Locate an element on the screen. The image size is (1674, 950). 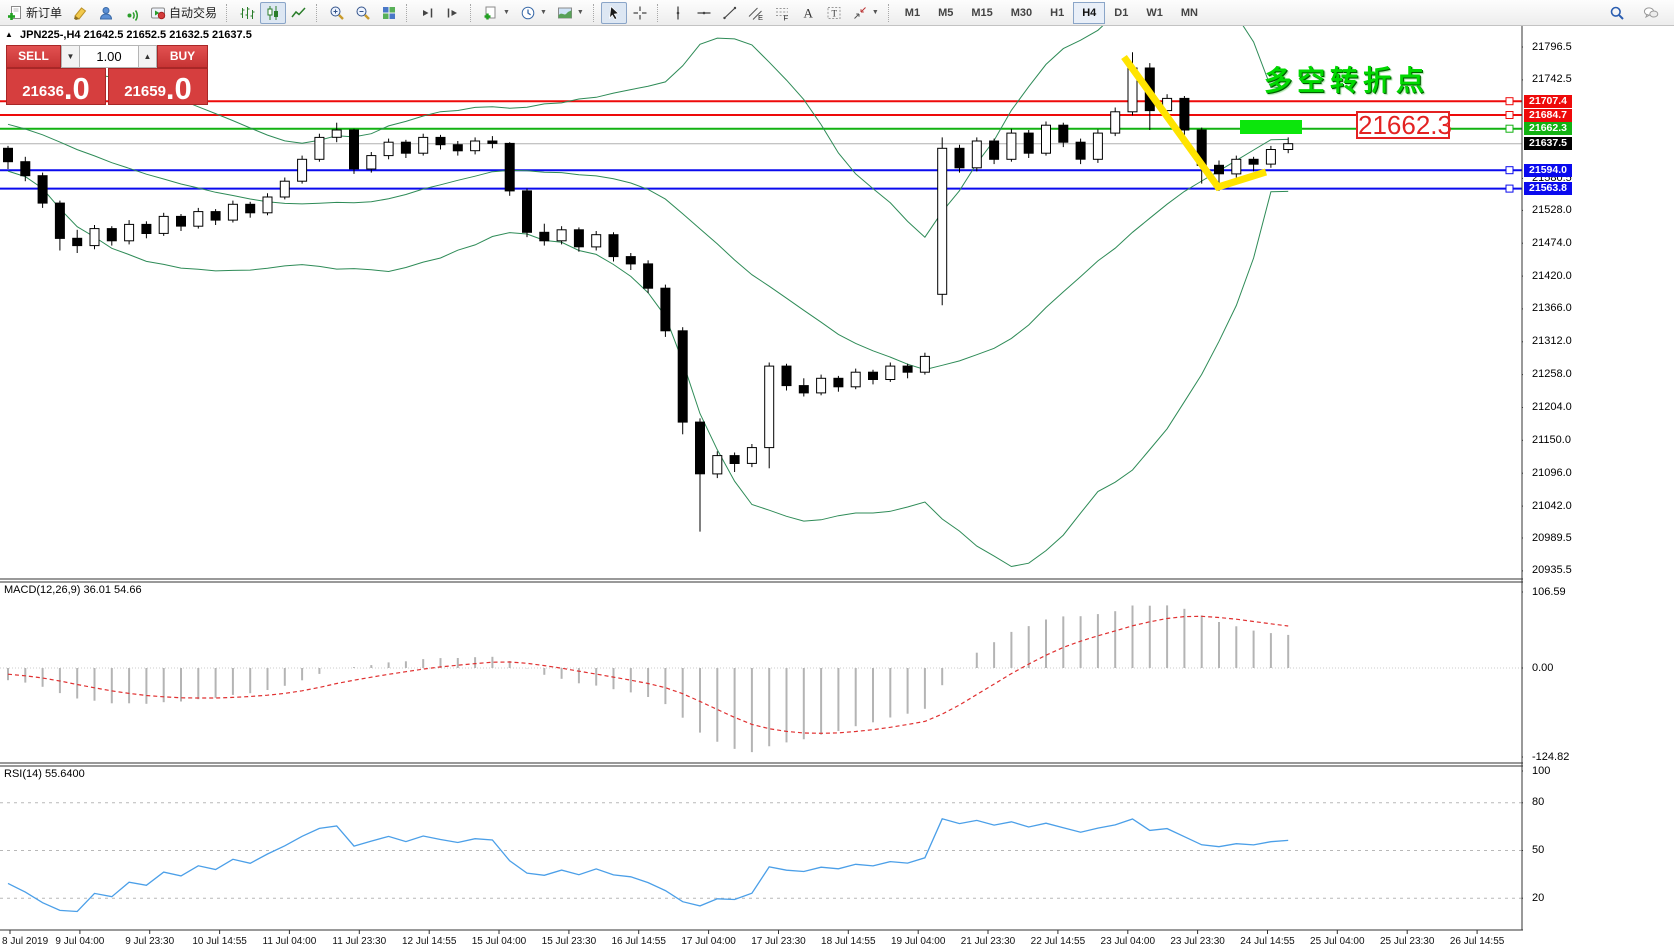
autotrading-button: 自动交易 is located at coordinates (183, 13).